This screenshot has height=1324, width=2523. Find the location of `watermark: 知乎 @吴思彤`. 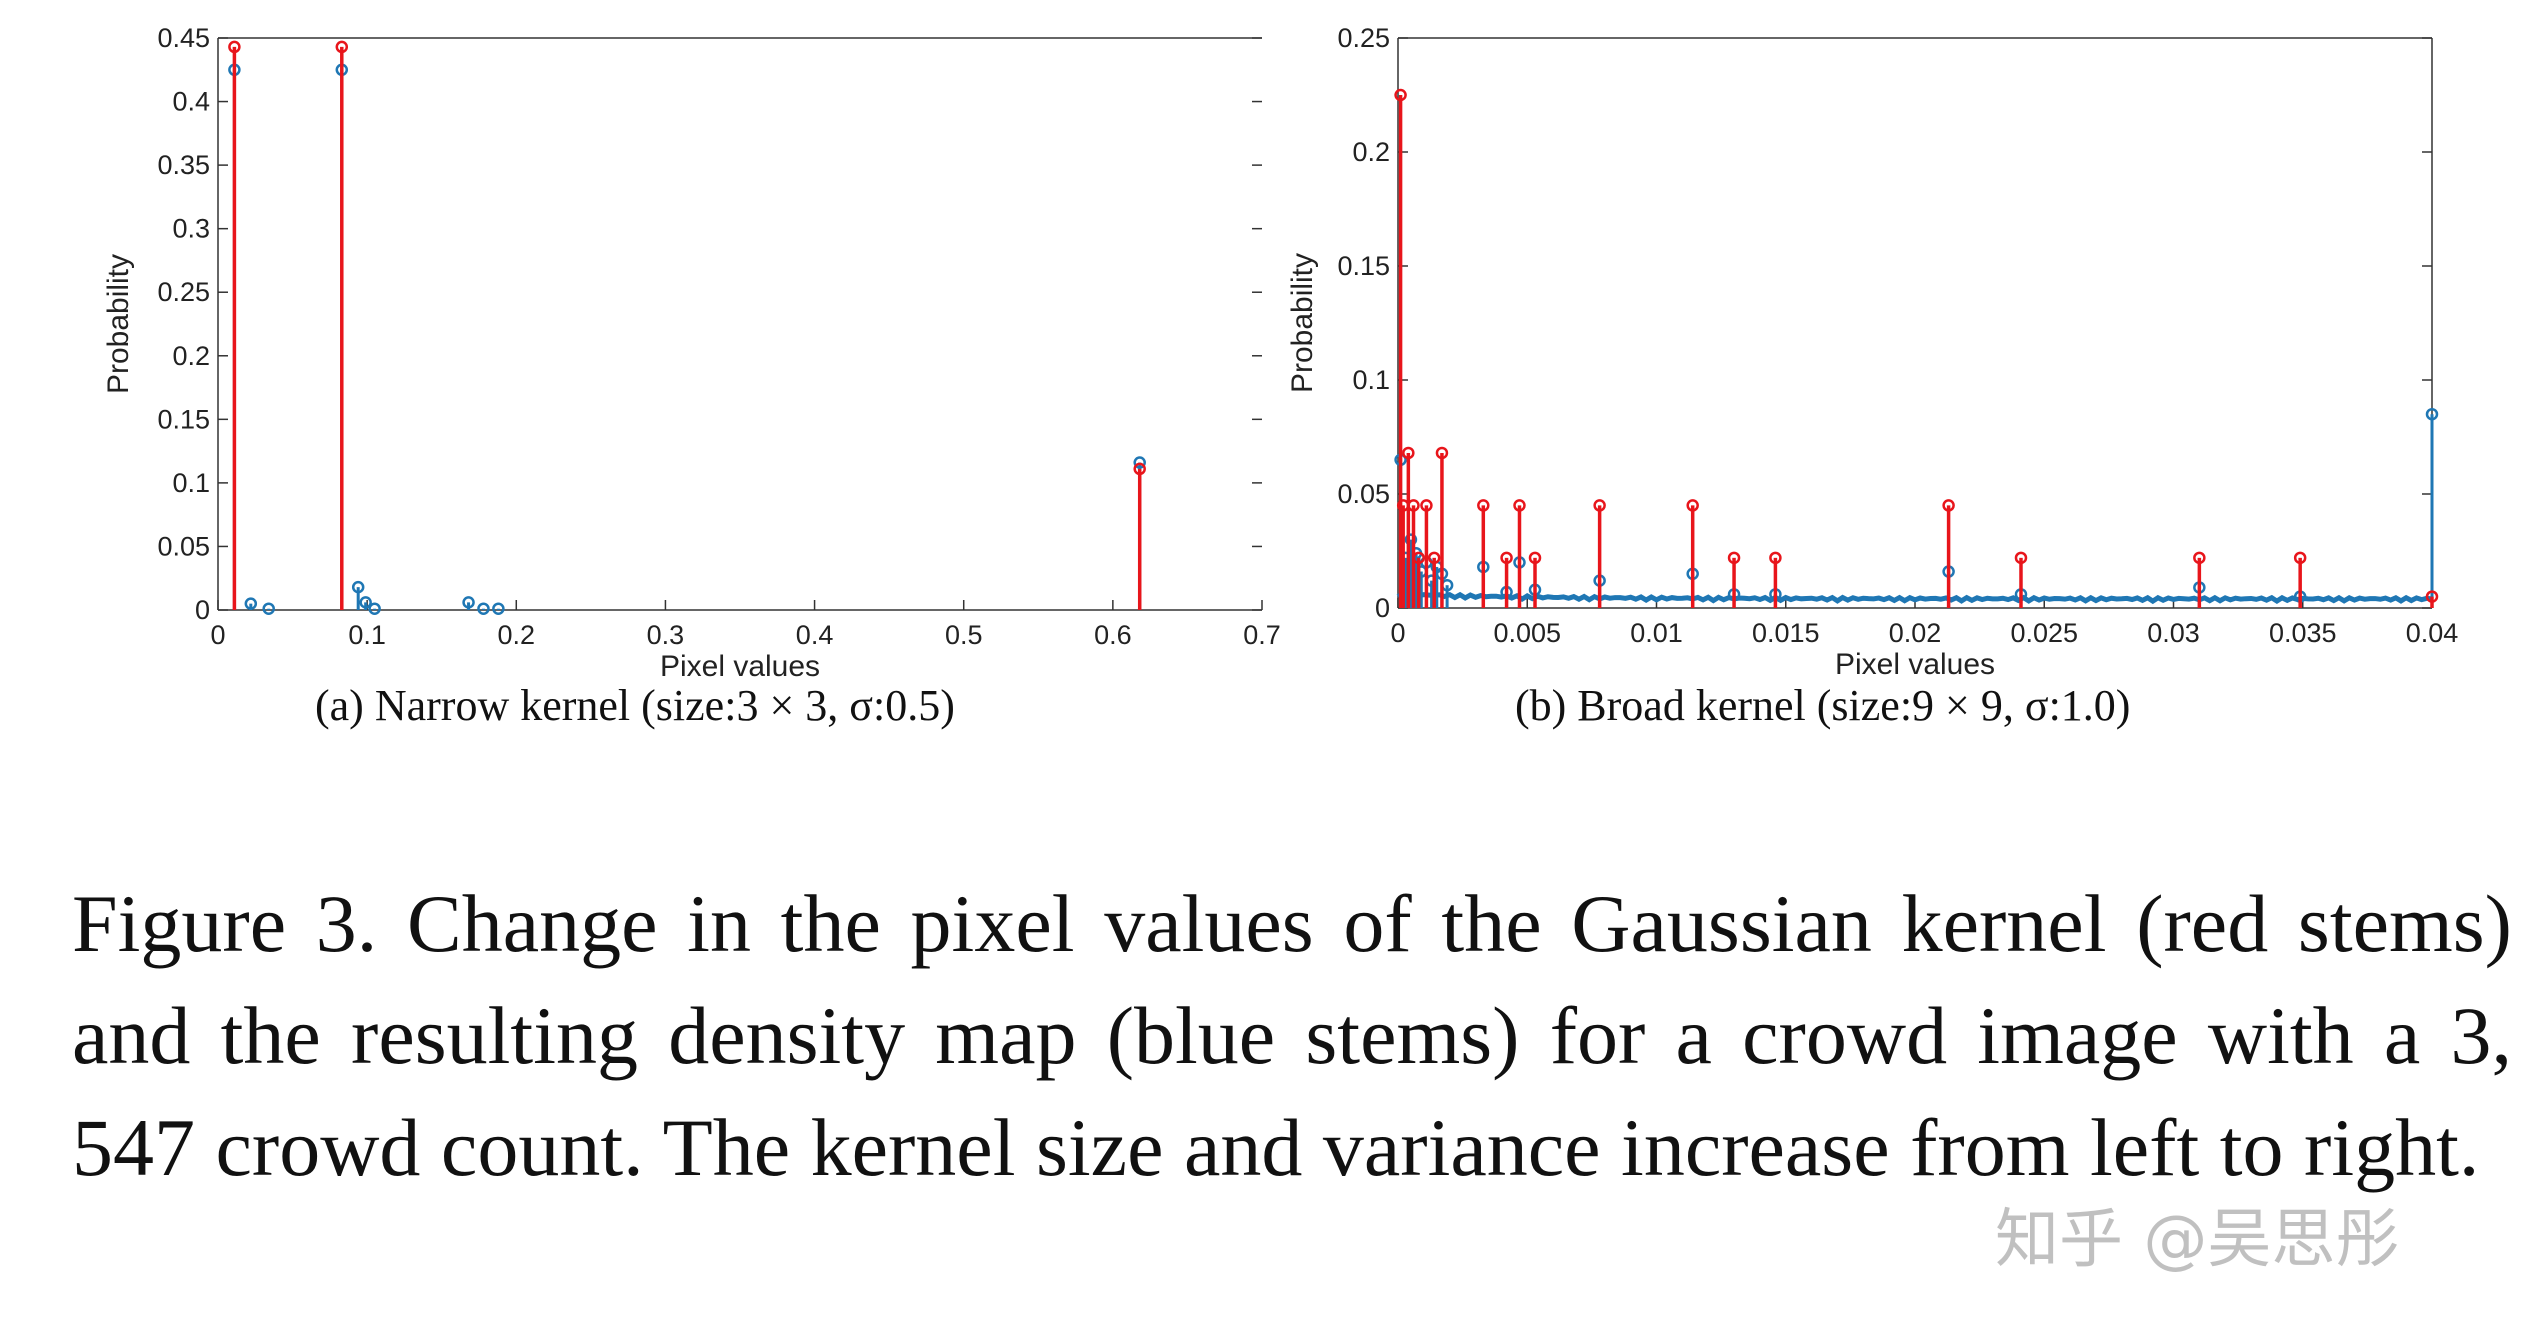

watermark: 知乎 @吴思彤 is located at coordinates (2197, 1240).